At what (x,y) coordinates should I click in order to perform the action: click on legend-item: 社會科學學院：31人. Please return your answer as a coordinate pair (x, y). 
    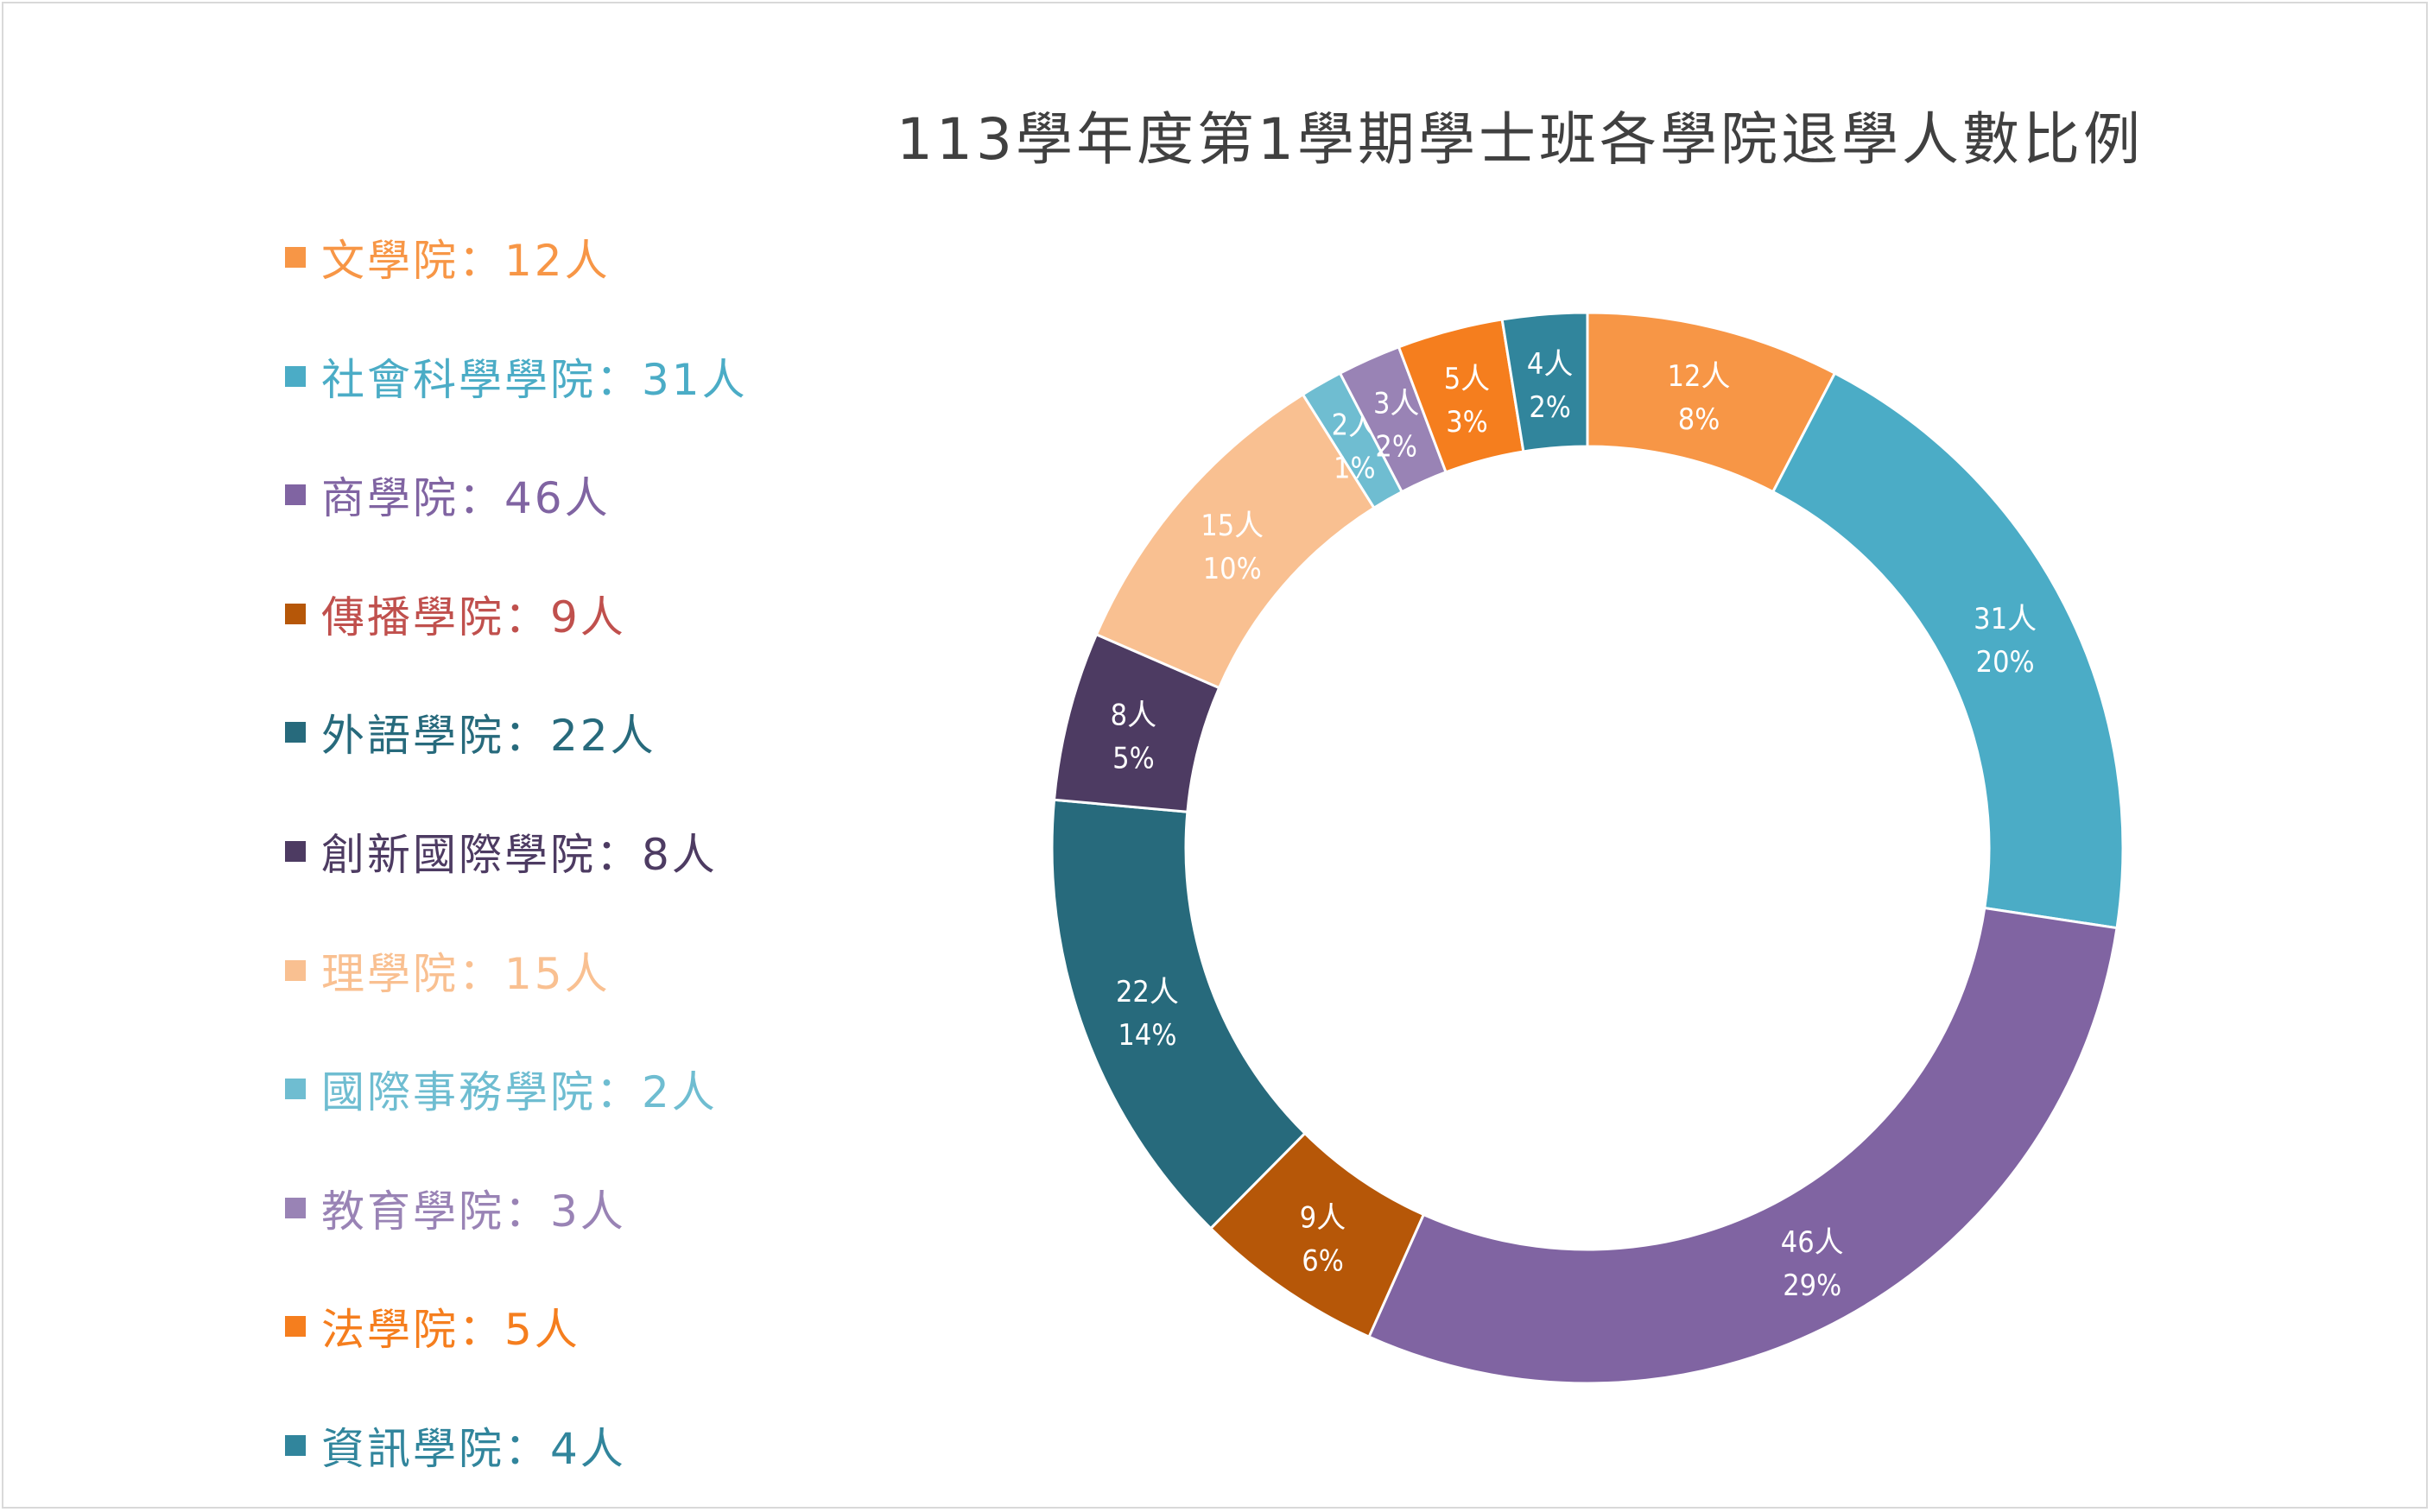
    Looking at the image, I should click on (516, 376).